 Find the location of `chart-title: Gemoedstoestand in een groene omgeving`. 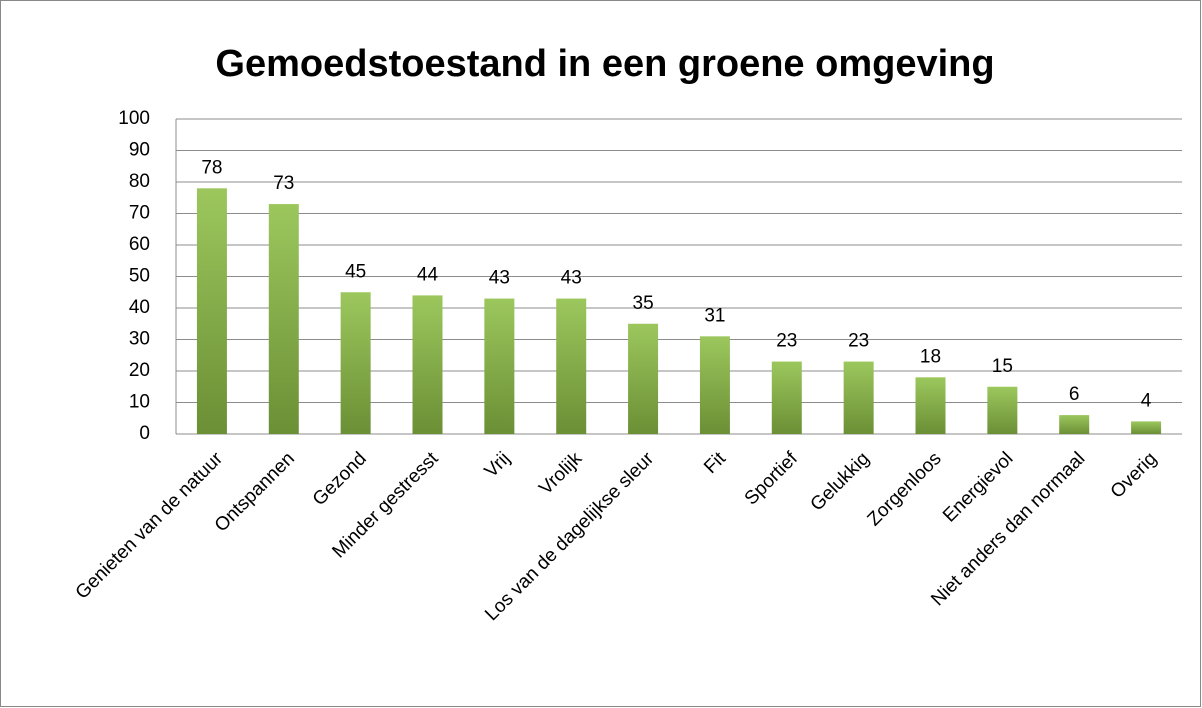

chart-title: Gemoedstoestand in een groene omgeving is located at coordinates (604, 64).